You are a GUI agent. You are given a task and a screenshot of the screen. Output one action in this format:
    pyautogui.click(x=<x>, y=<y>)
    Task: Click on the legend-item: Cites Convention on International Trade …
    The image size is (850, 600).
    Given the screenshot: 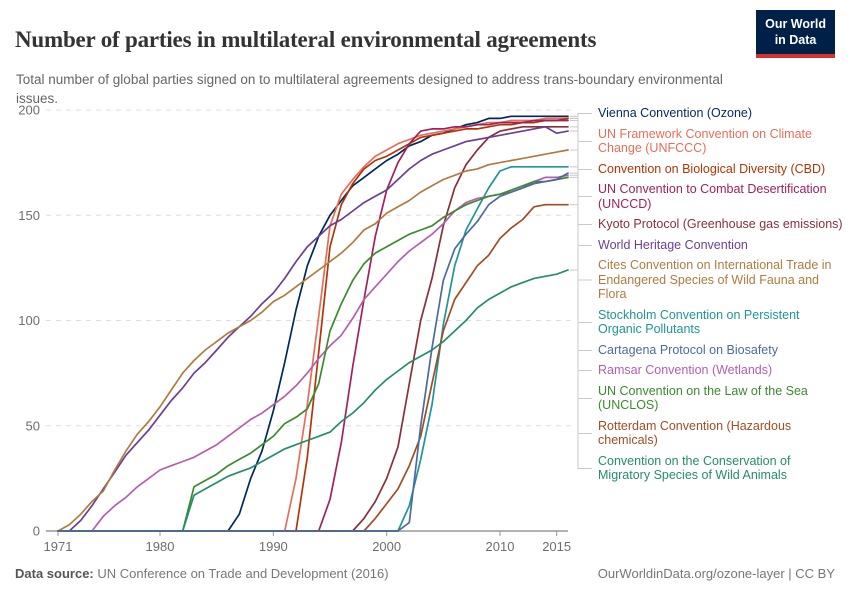 What is the action you would take?
    pyautogui.click(x=715, y=279)
    